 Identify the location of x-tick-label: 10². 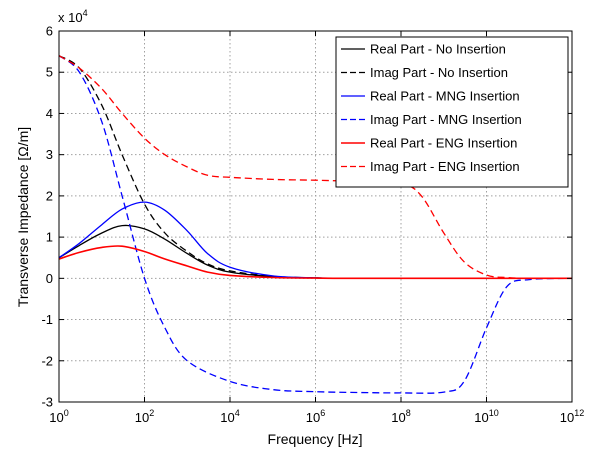
(144, 416).